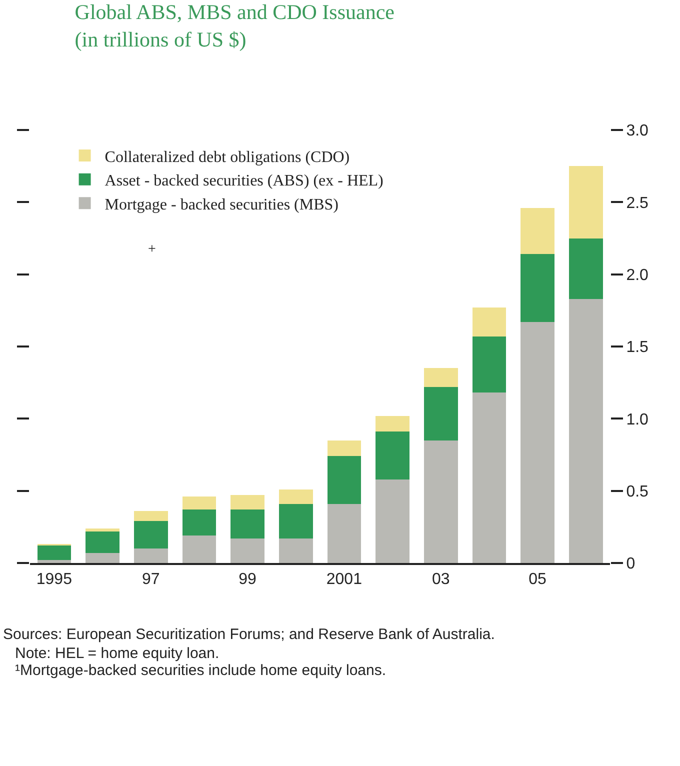 The width and height of the screenshot is (680, 766). Describe the element at coordinates (637, 347) in the screenshot. I see `y-tick-label: 1.5` at that location.